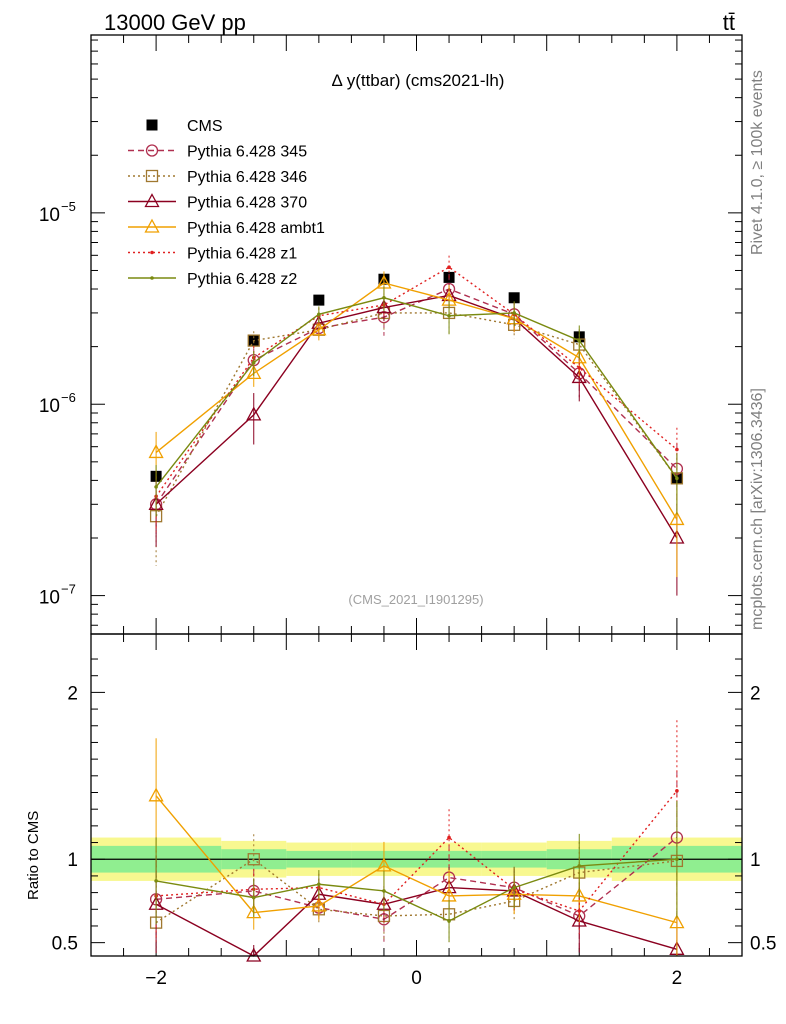  I want to click on rivet-version-label: Rivet 4.1.0, ≥ 100k events, so click(757, 162).